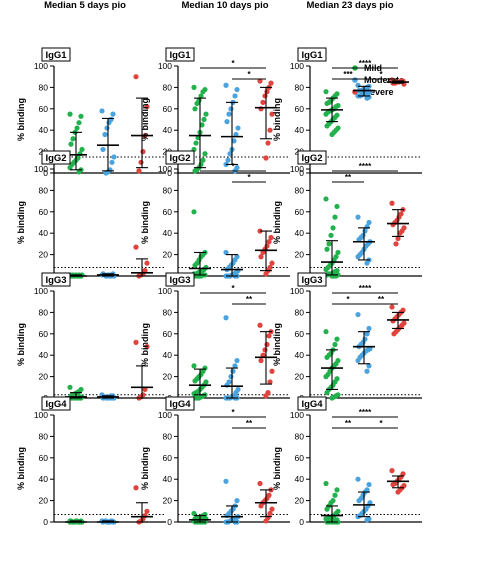 This screenshot has width=488, height=567. I want to click on panel-igg2-col1-label: IgG2, so click(55, 158).